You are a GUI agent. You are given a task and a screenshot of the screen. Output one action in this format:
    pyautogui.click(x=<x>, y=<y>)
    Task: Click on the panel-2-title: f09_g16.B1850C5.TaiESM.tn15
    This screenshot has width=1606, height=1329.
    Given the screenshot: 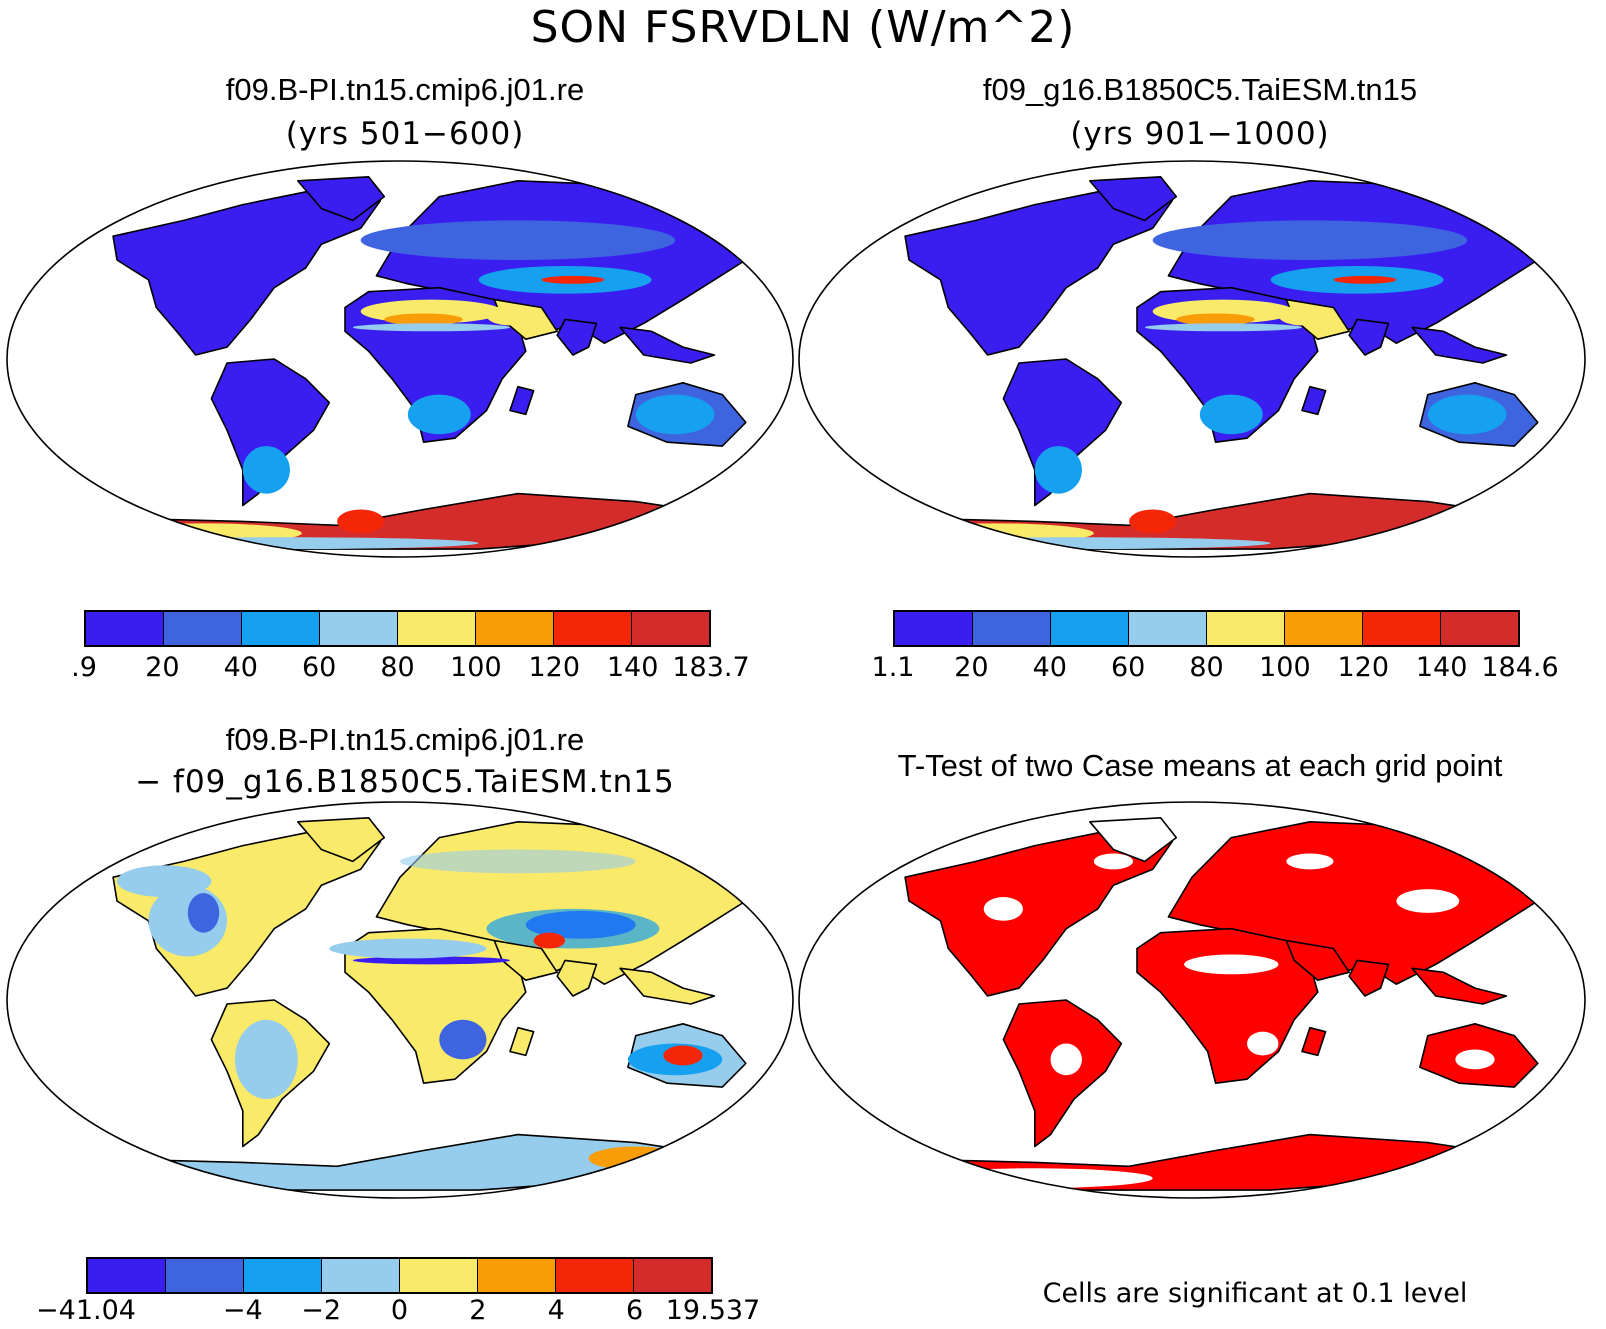 What is the action you would take?
    pyautogui.click(x=1200, y=89)
    